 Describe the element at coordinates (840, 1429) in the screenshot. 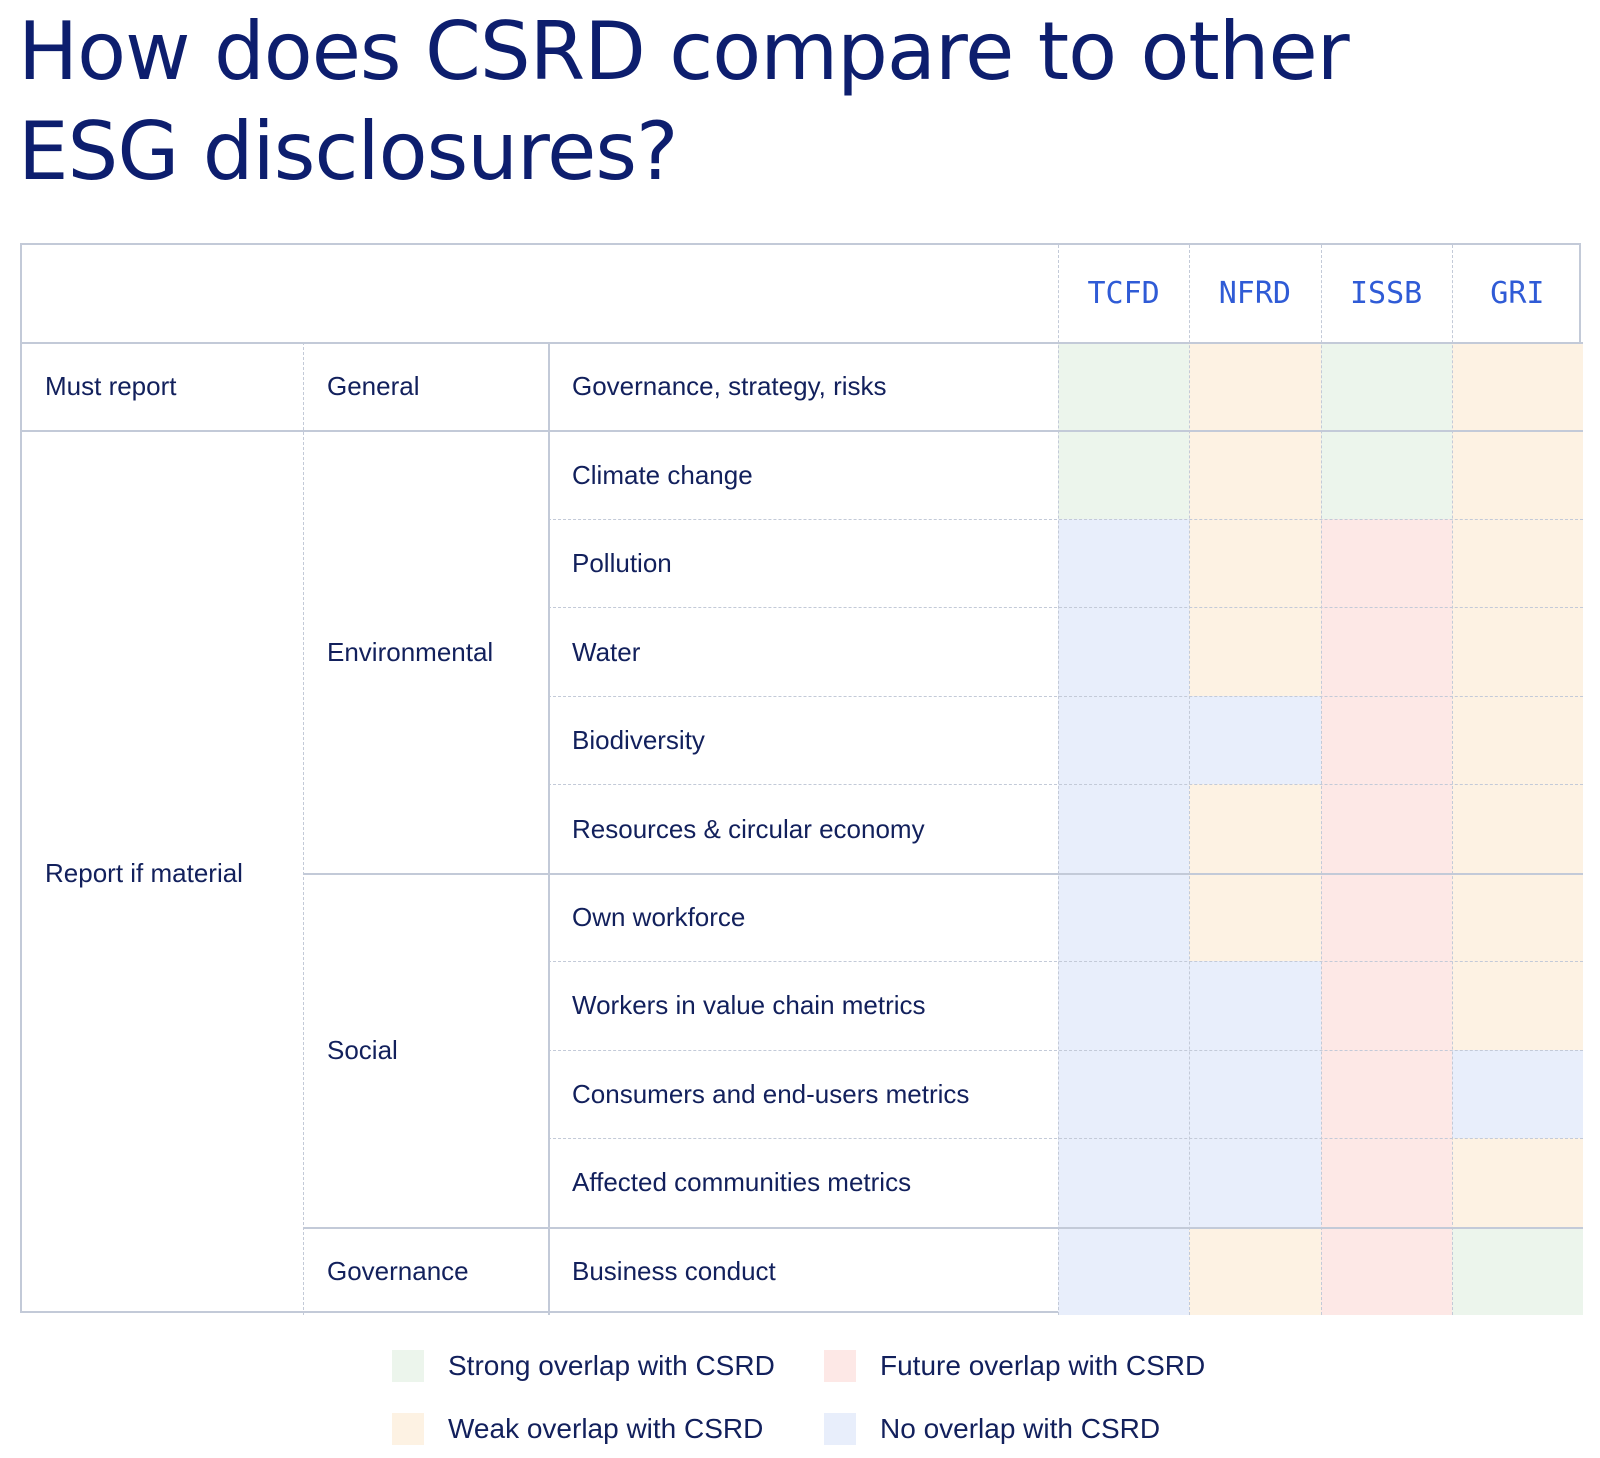

I see `legend-swatch-none` at that location.